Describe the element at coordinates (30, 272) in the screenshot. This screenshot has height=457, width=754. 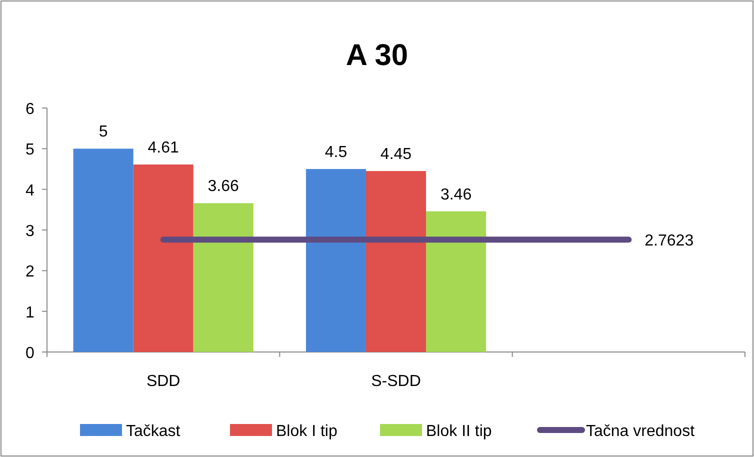
I see `y-tick-label: 2` at that location.